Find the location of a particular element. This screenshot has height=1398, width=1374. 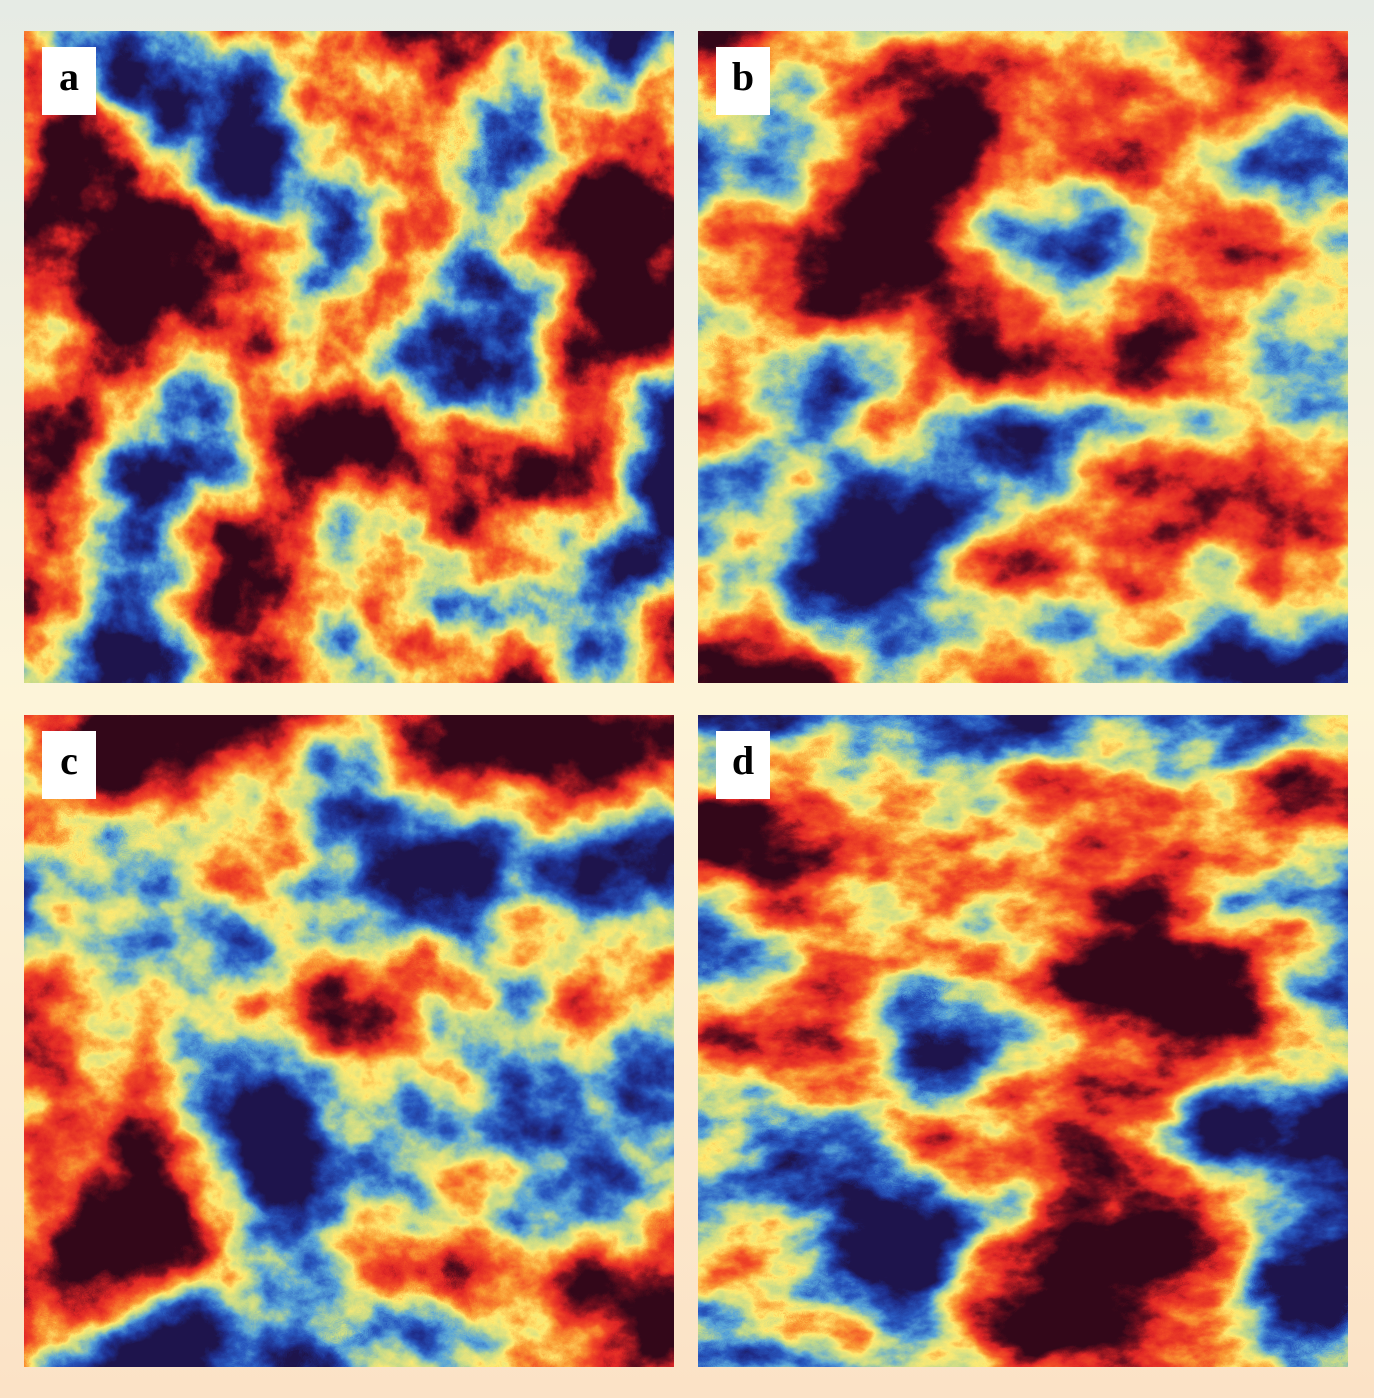

panel-label: c is located at coordinates (69, 760).